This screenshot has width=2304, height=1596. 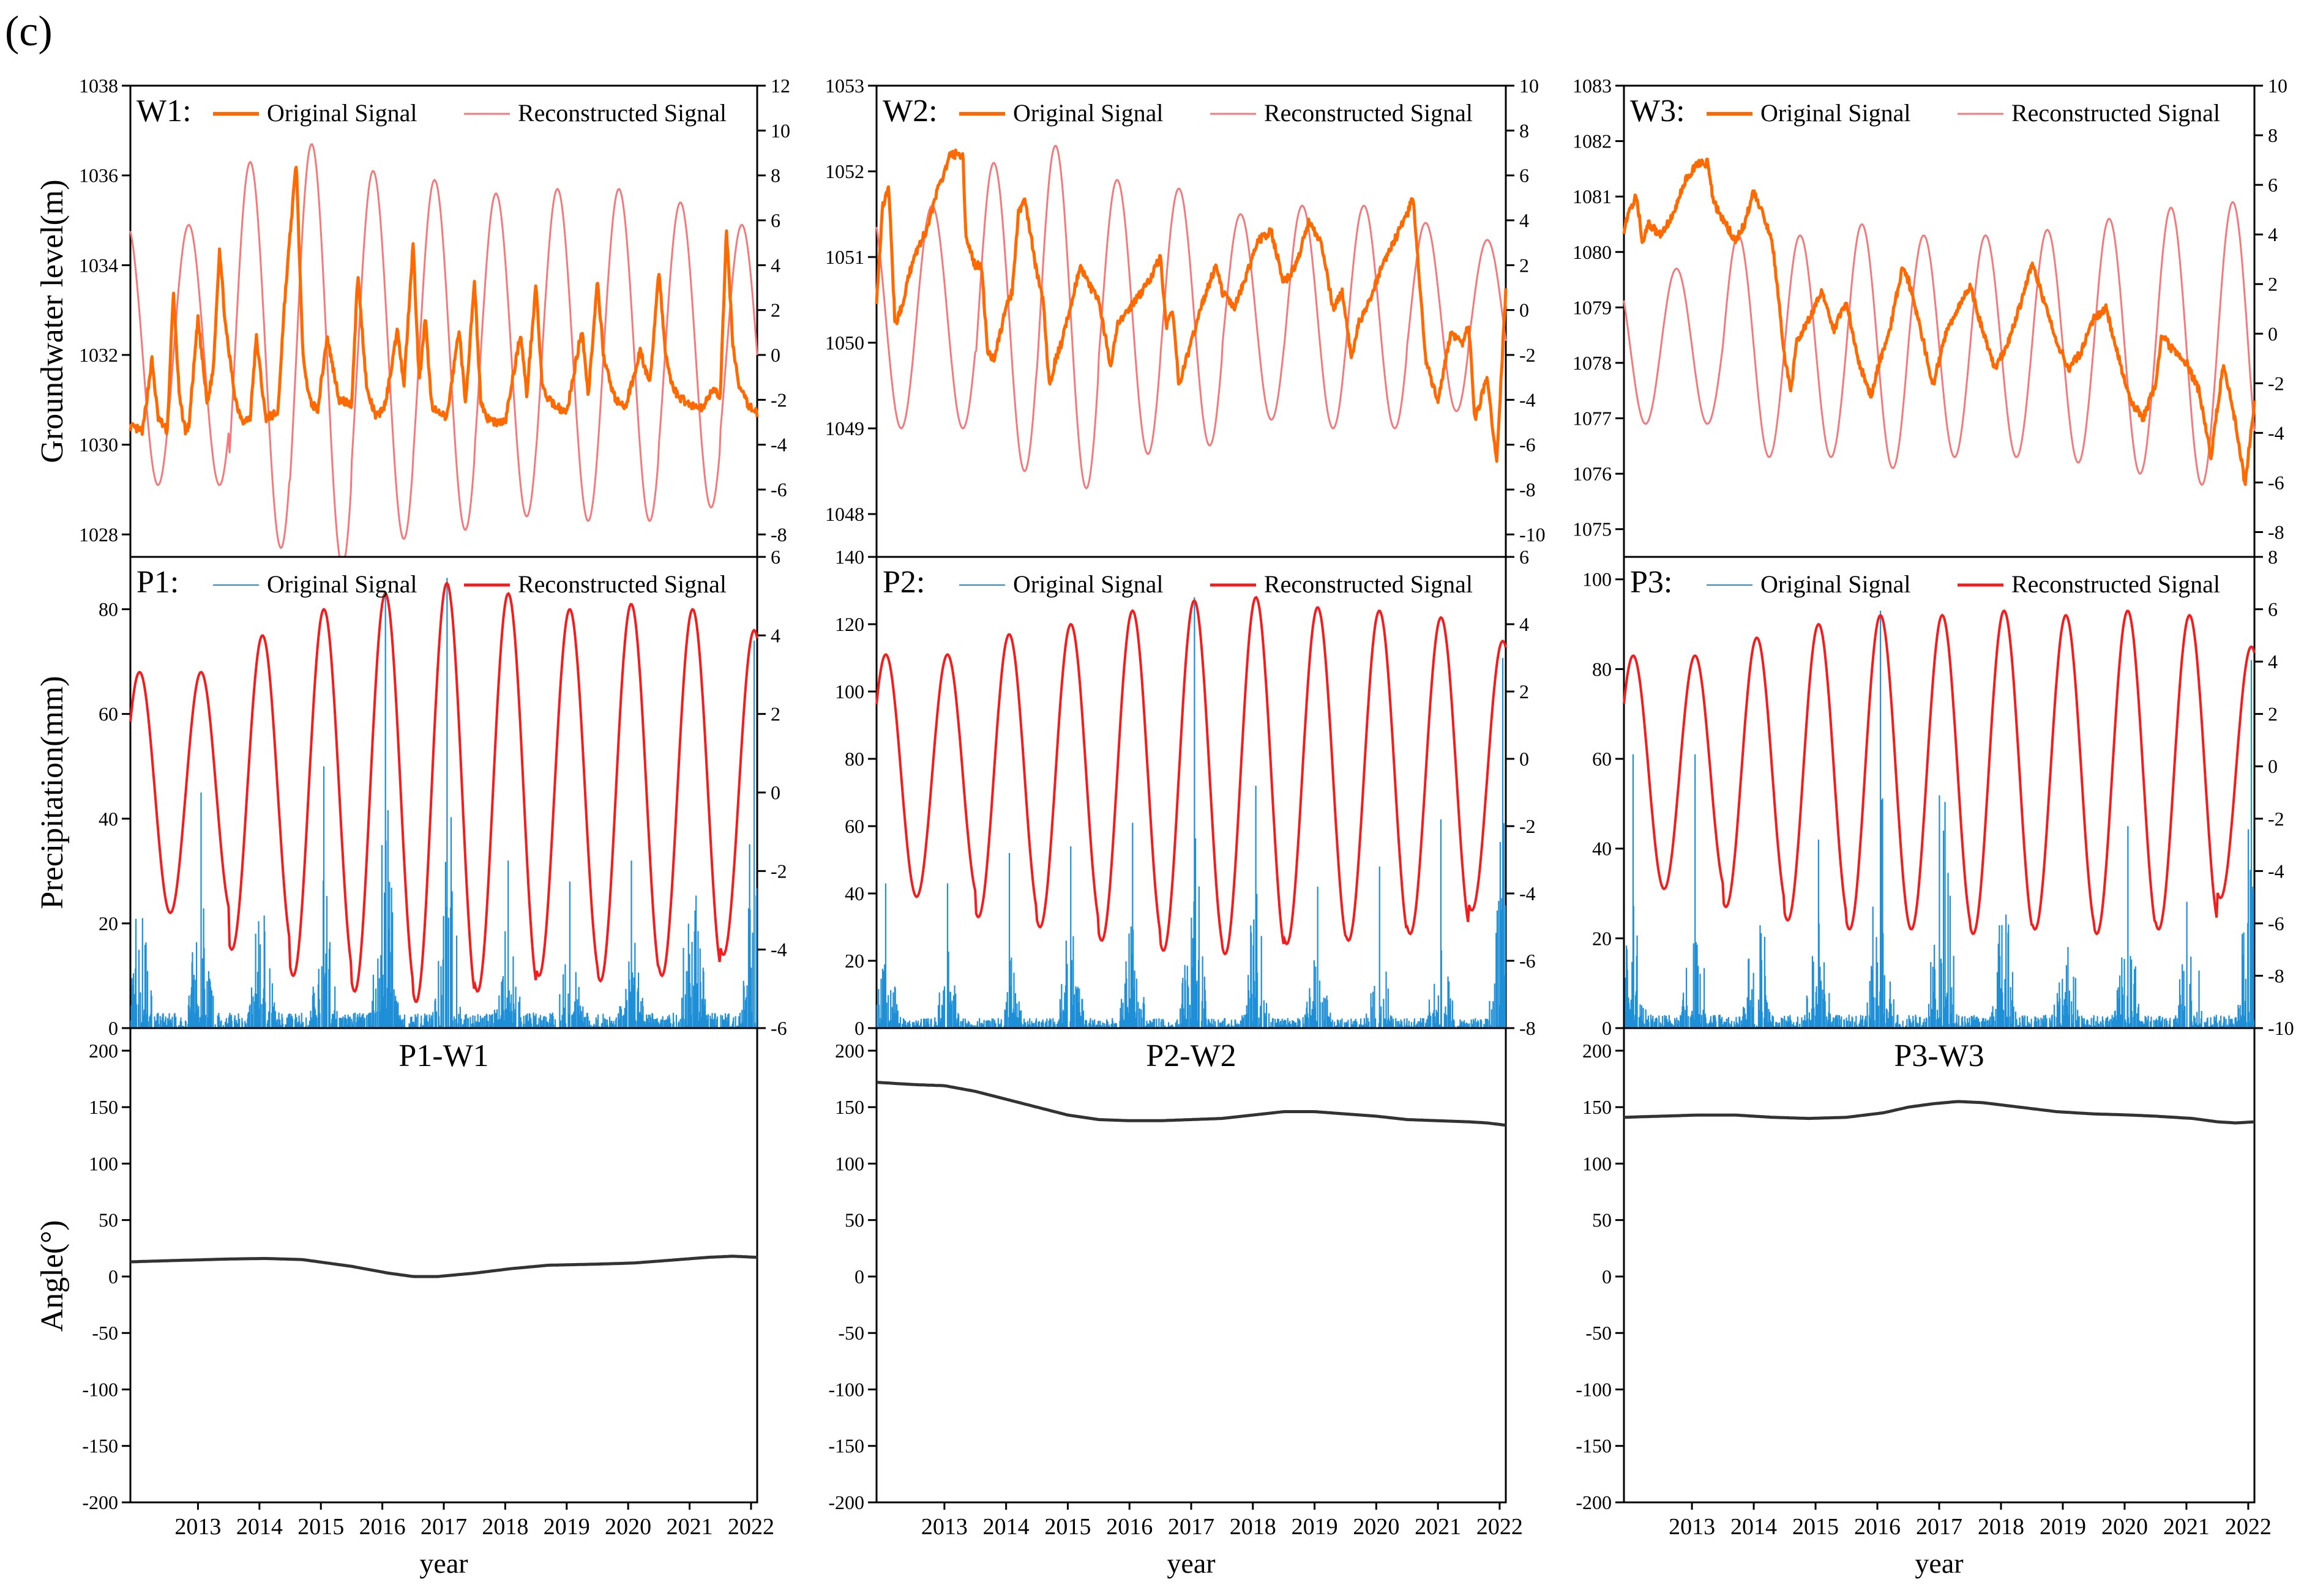 What do you see at coordinates (1597, 1163) in the screenshot?
I see `y-axis-P3-W3-tick-label: 100` at bounding box center [1597, 1163].